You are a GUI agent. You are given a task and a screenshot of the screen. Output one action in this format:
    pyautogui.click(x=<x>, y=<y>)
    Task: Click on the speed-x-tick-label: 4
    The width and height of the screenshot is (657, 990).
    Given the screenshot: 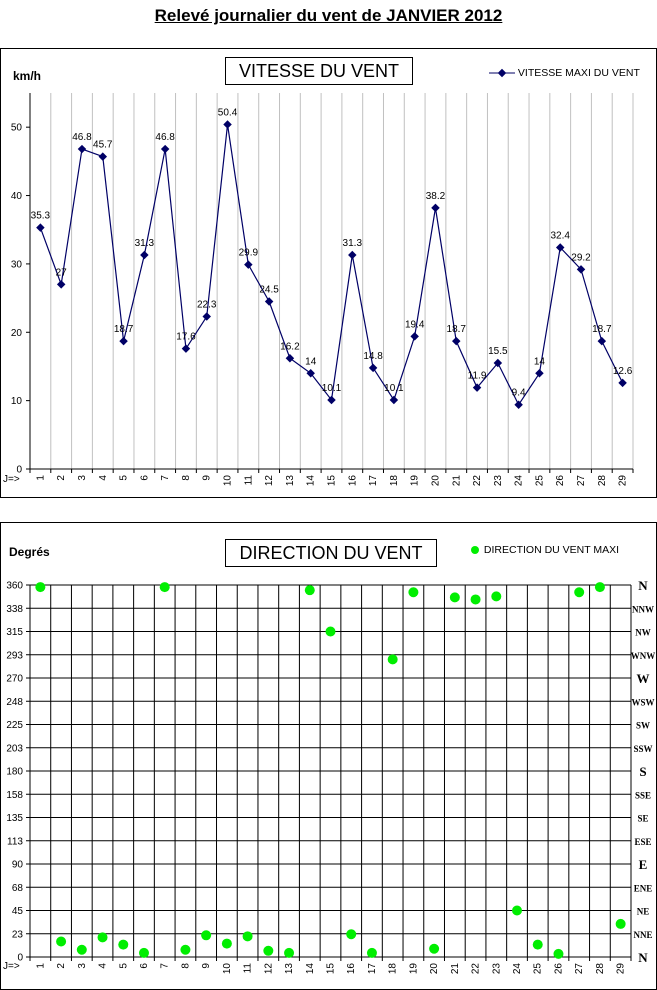 What is the action you would take?
    pyautogui.click(x=103, y=478)
    